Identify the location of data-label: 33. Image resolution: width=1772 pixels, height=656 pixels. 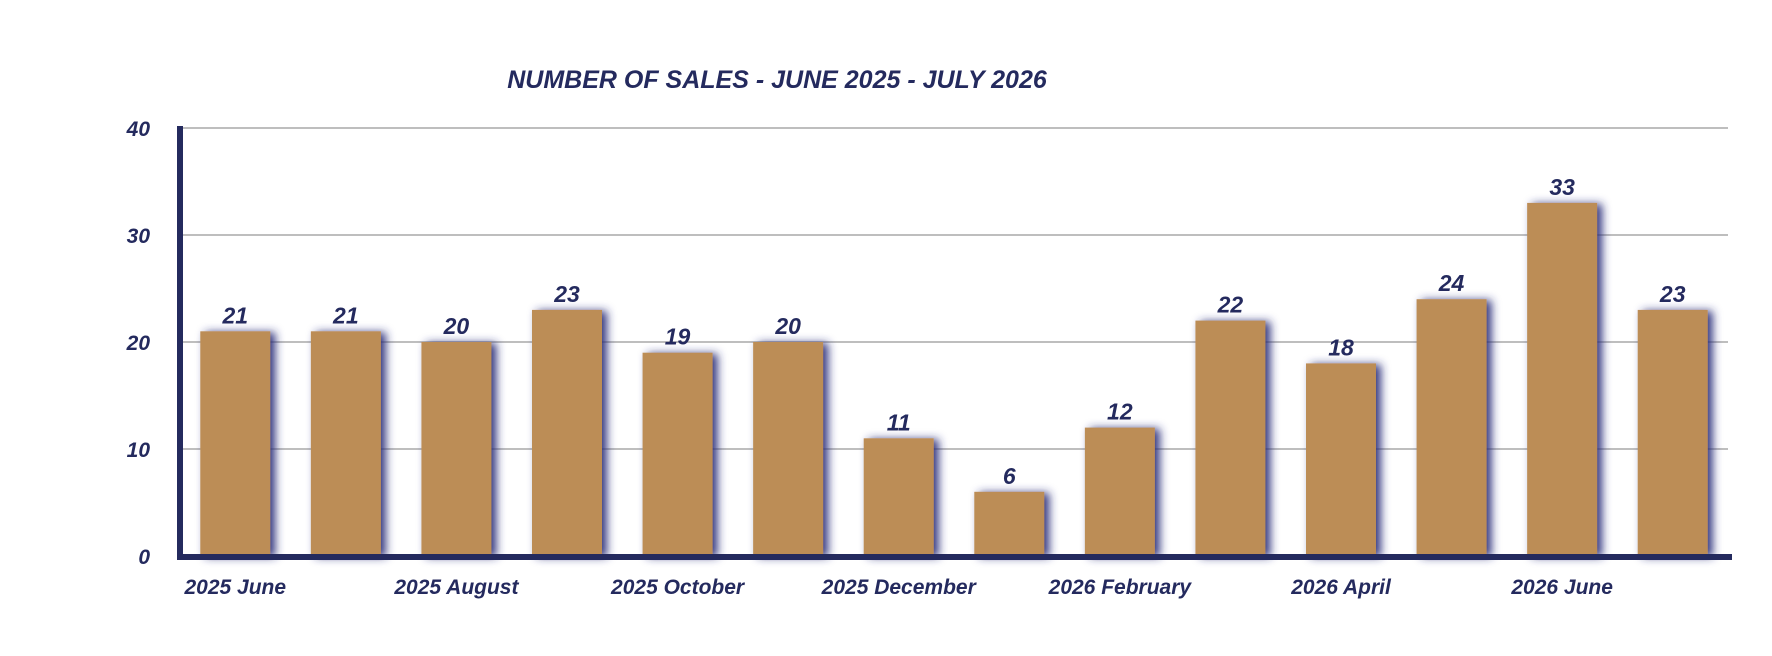
(1562, 187).